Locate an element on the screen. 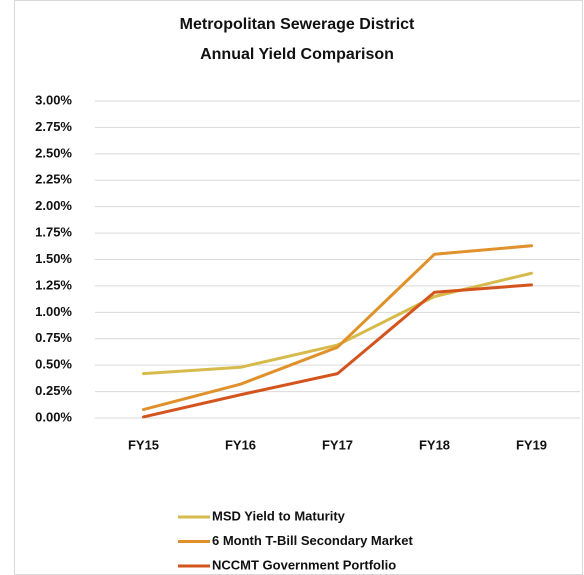 This screenshot has height=575, width=584. y-tick-label: 1.75% is located at coordinates (53, 232).